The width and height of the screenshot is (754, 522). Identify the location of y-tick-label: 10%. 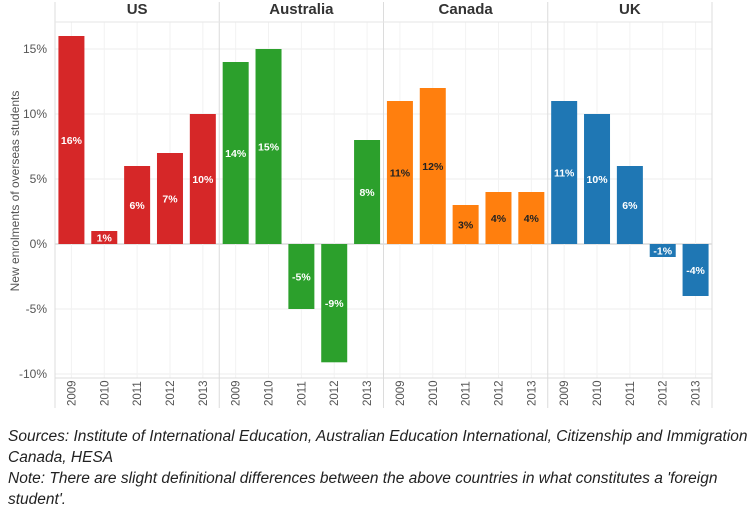
(35, 114).